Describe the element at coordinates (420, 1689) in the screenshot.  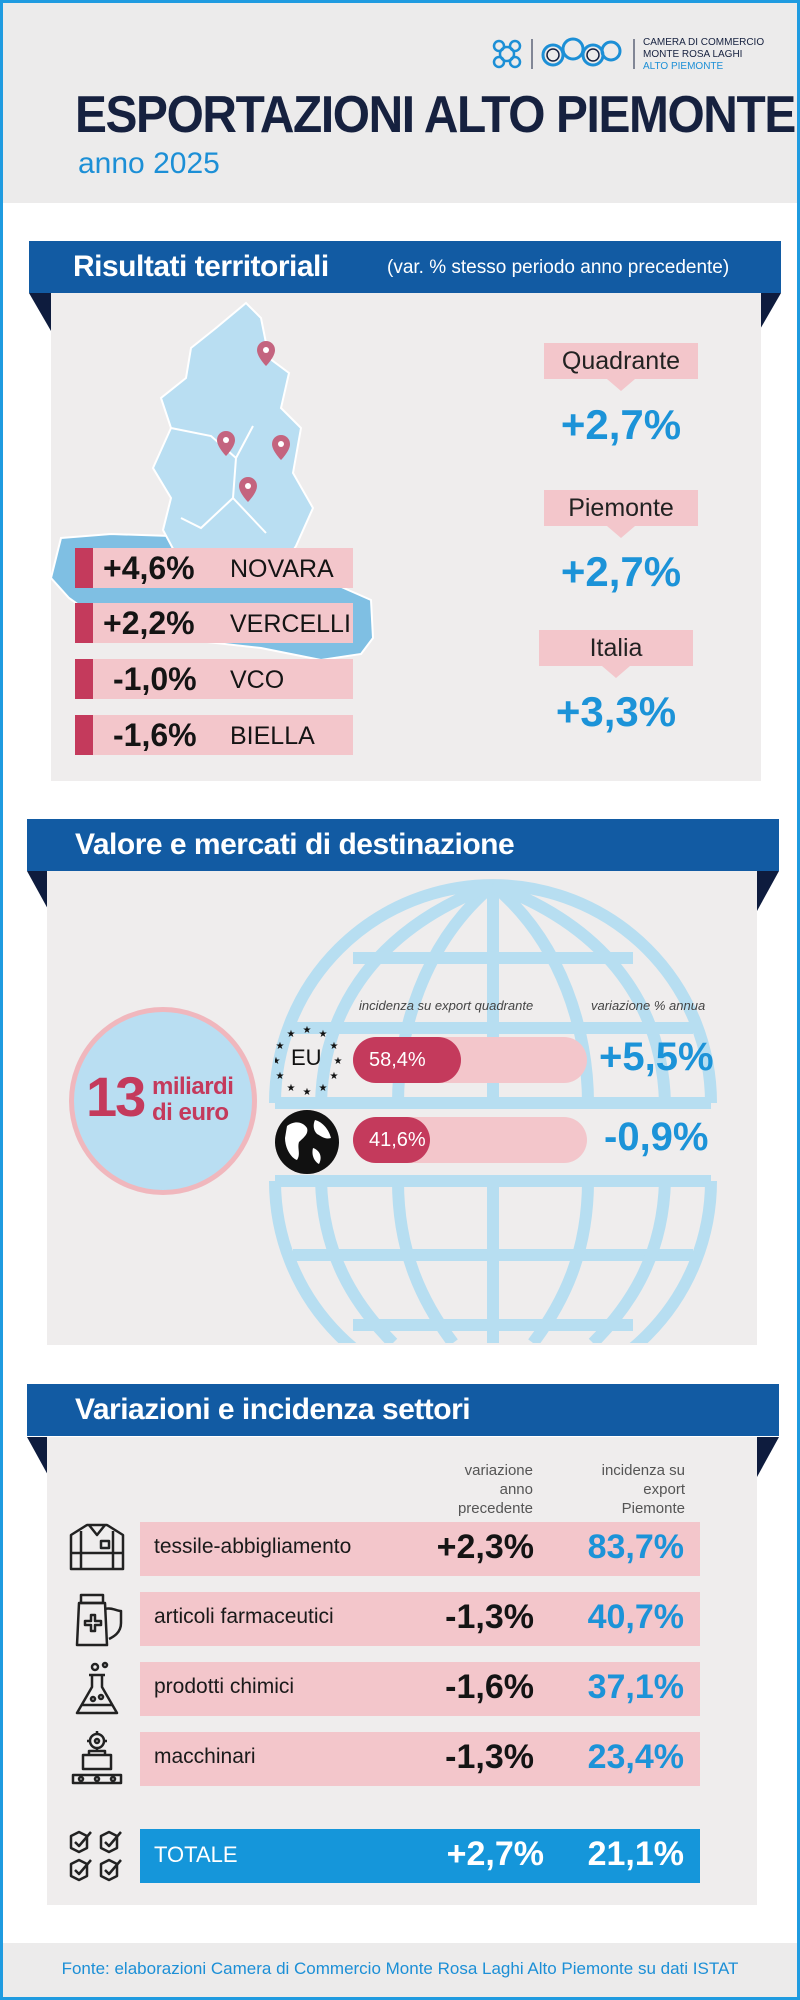
I see `sector-row: prodotti chimici -1,6% 37,1%` at that location.